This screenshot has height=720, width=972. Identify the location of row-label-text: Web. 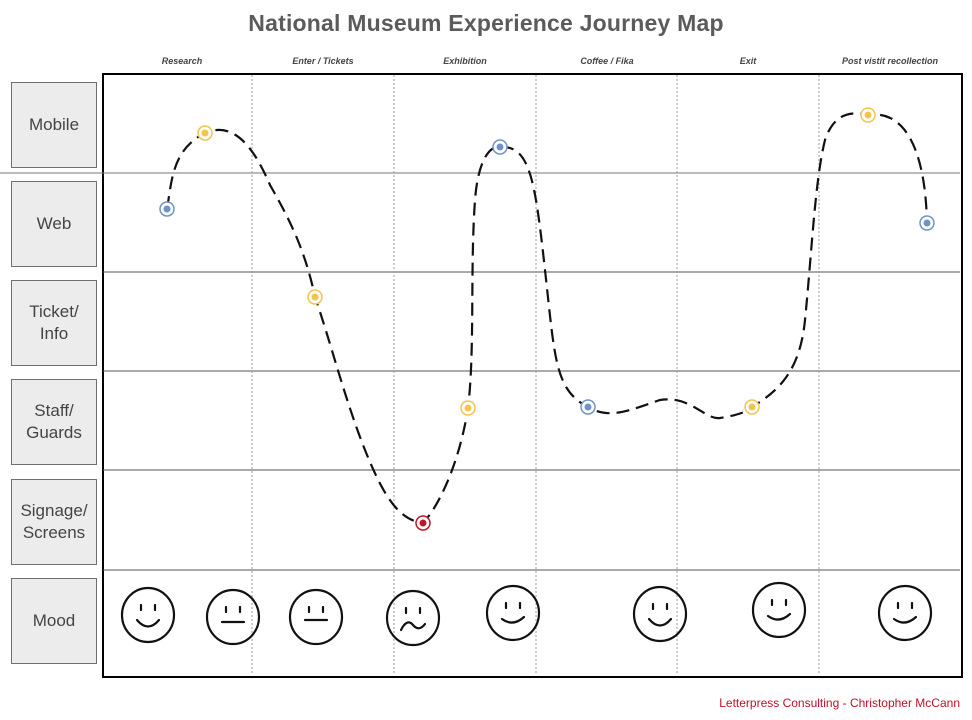
(54, 223).